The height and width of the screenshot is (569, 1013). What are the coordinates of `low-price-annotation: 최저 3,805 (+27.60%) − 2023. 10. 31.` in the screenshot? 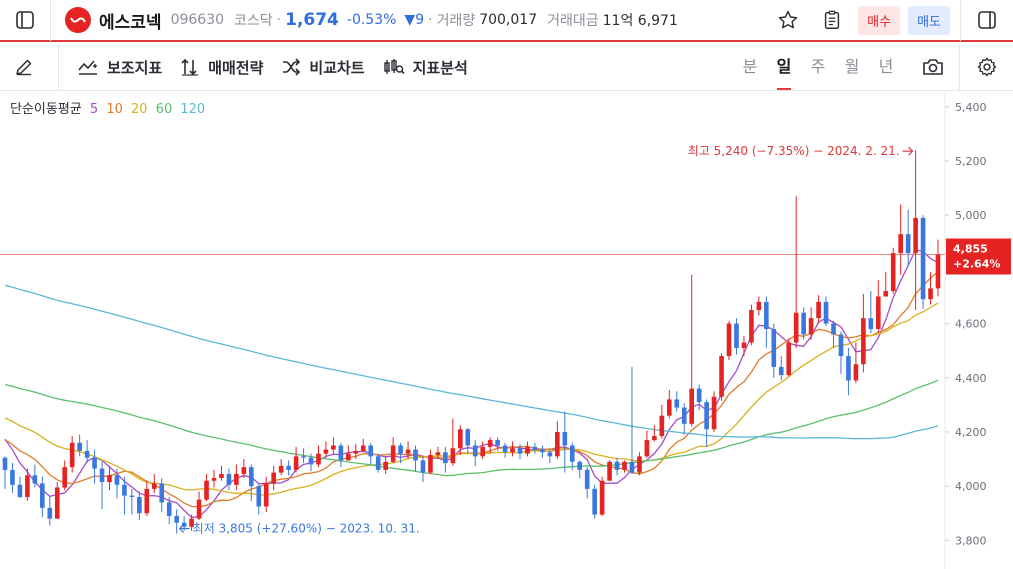 It's located at (306, 529).